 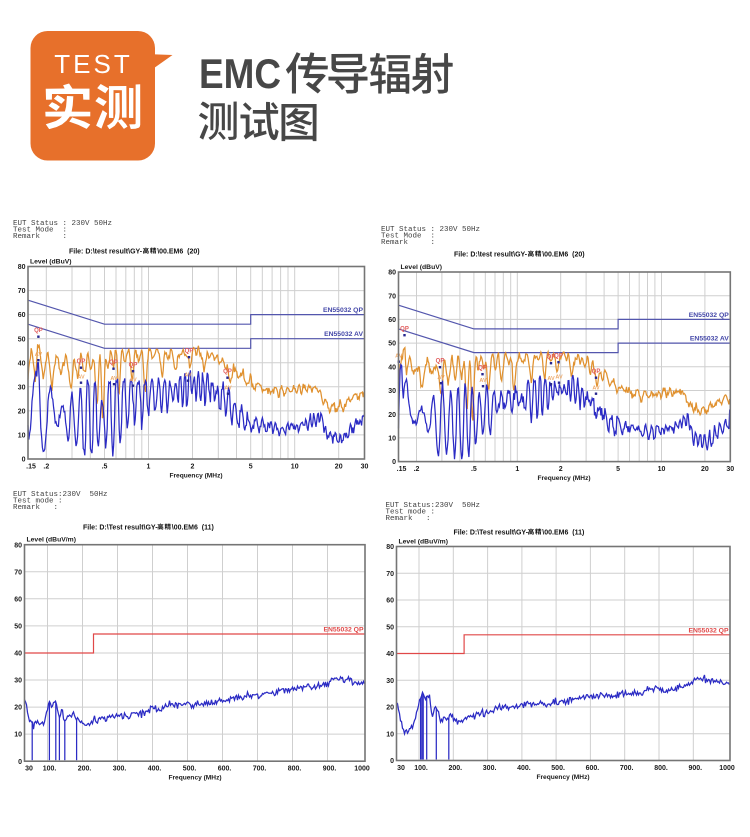 I want to click on svg-text: Level (dBuV), so click(x=51, y=262).